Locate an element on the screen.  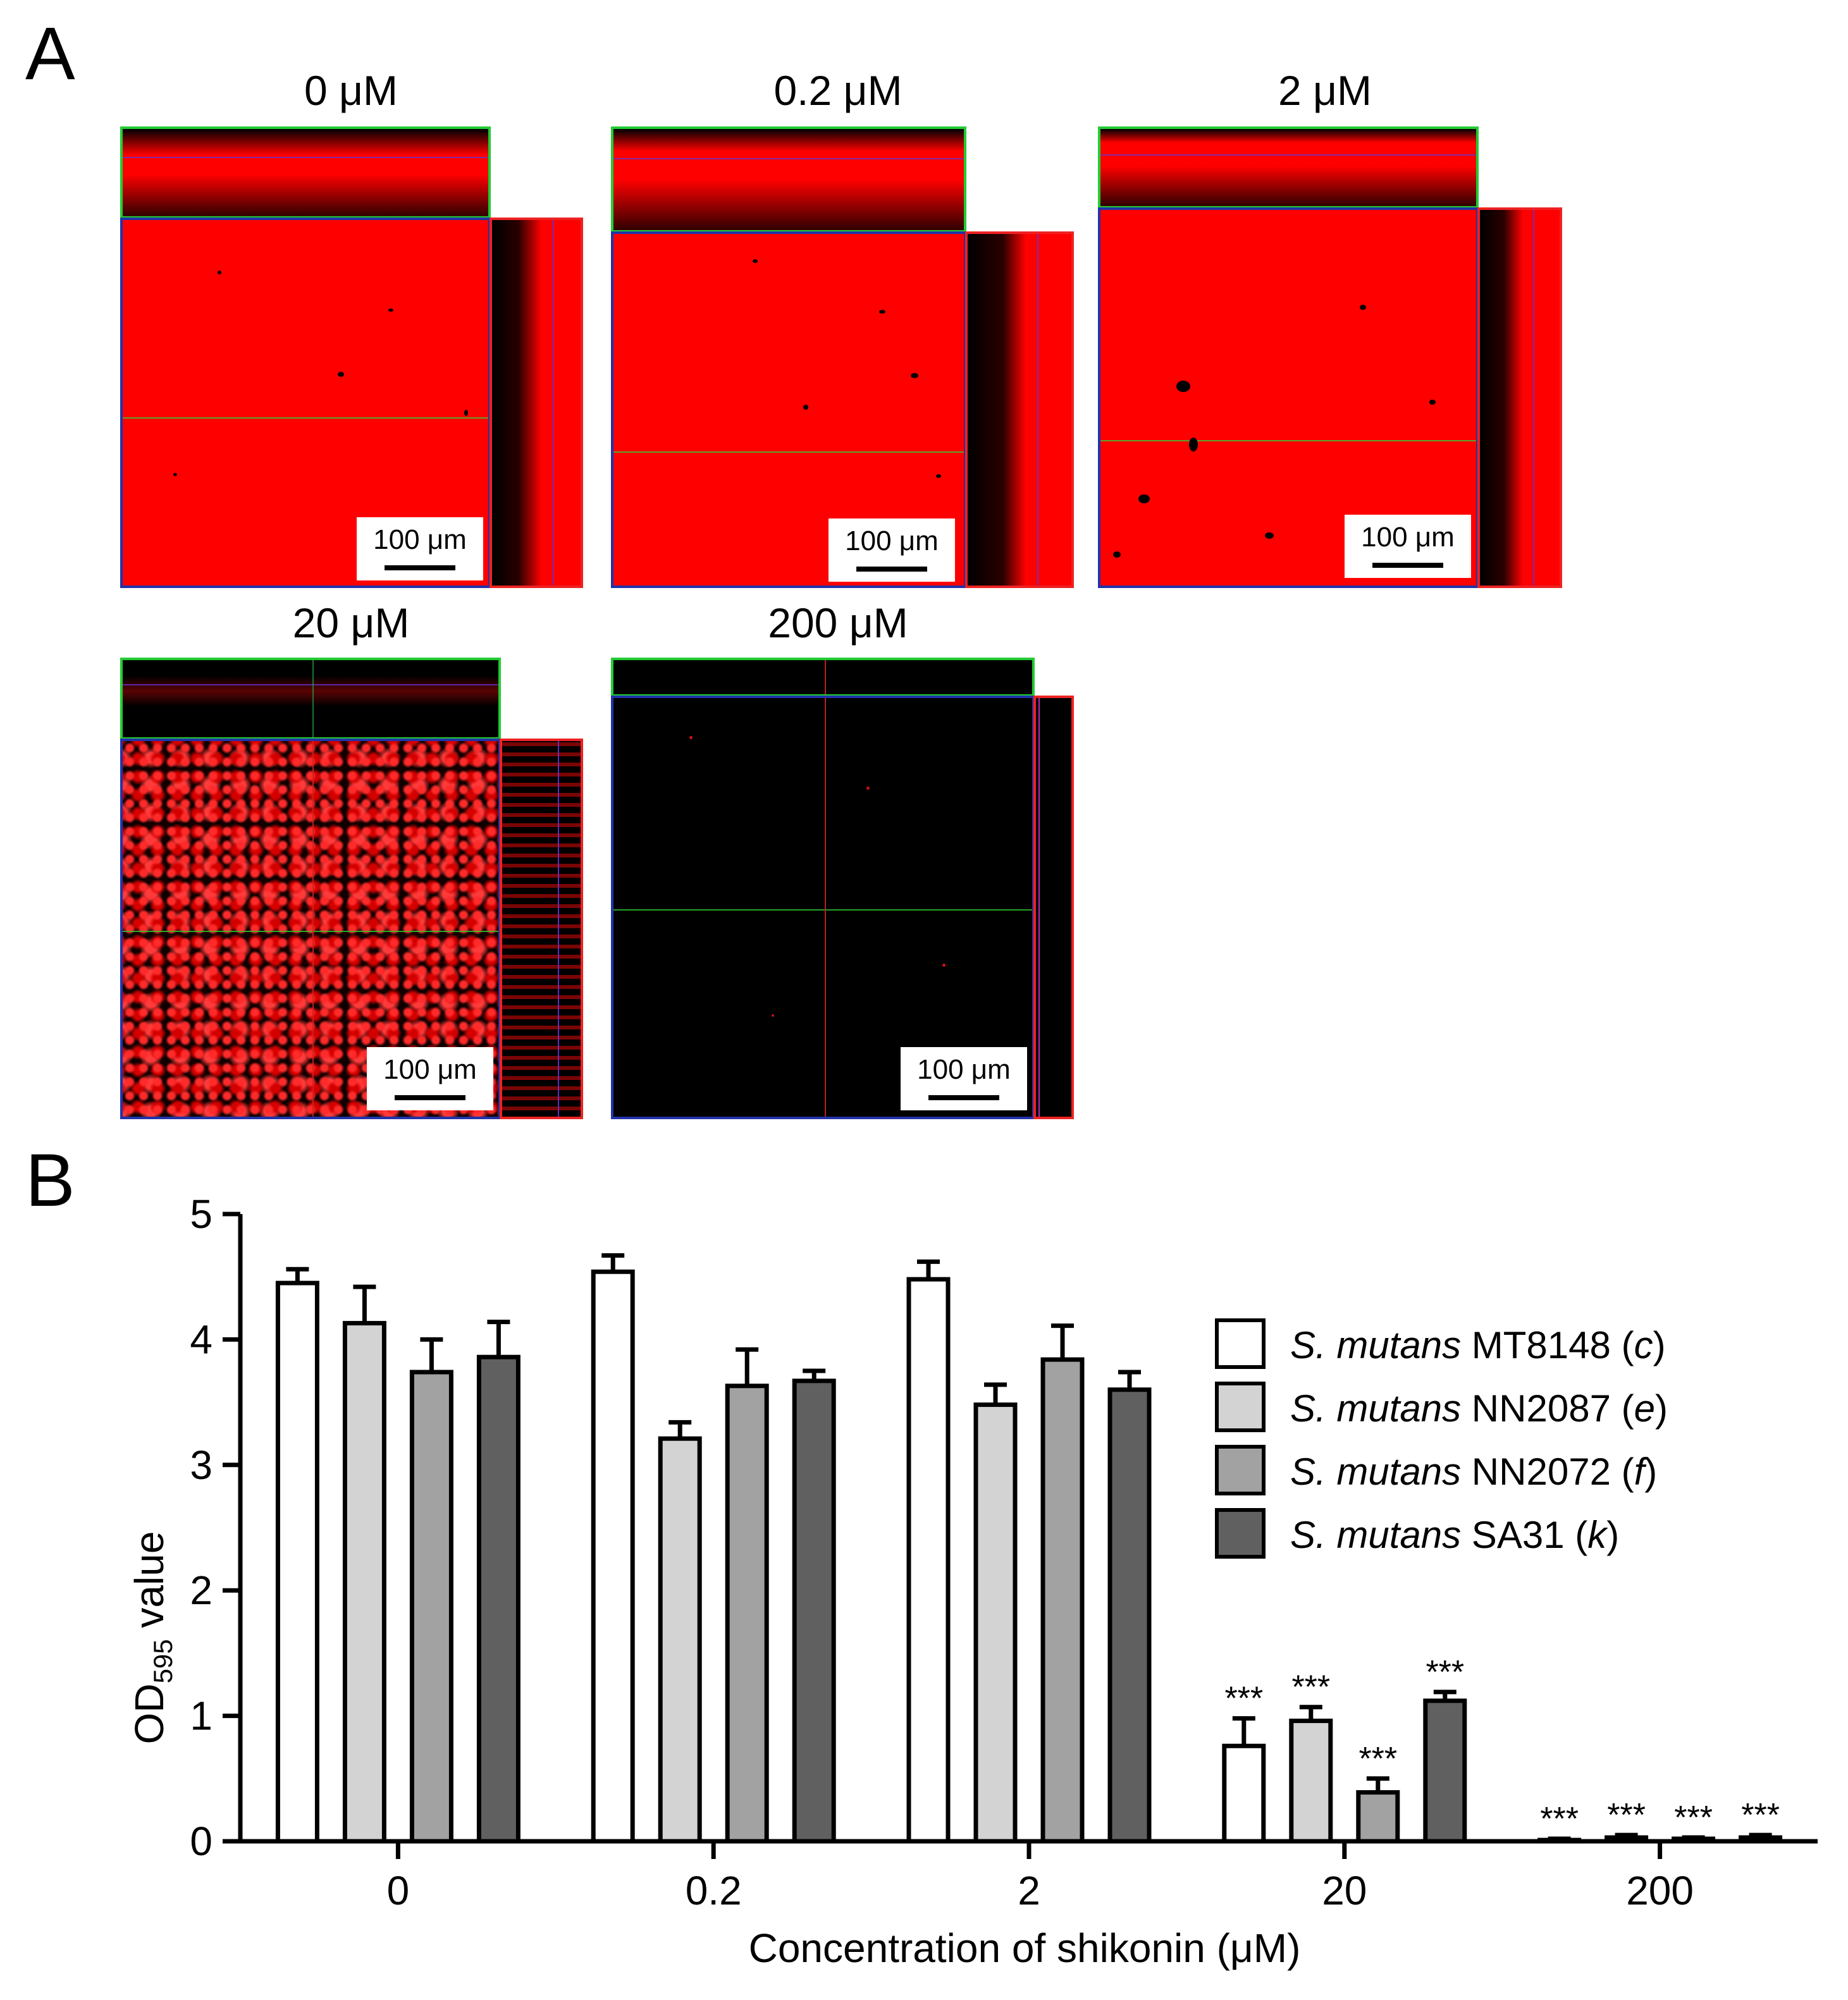
y-tick-label: 0 is located at coordinates (202, 1841).